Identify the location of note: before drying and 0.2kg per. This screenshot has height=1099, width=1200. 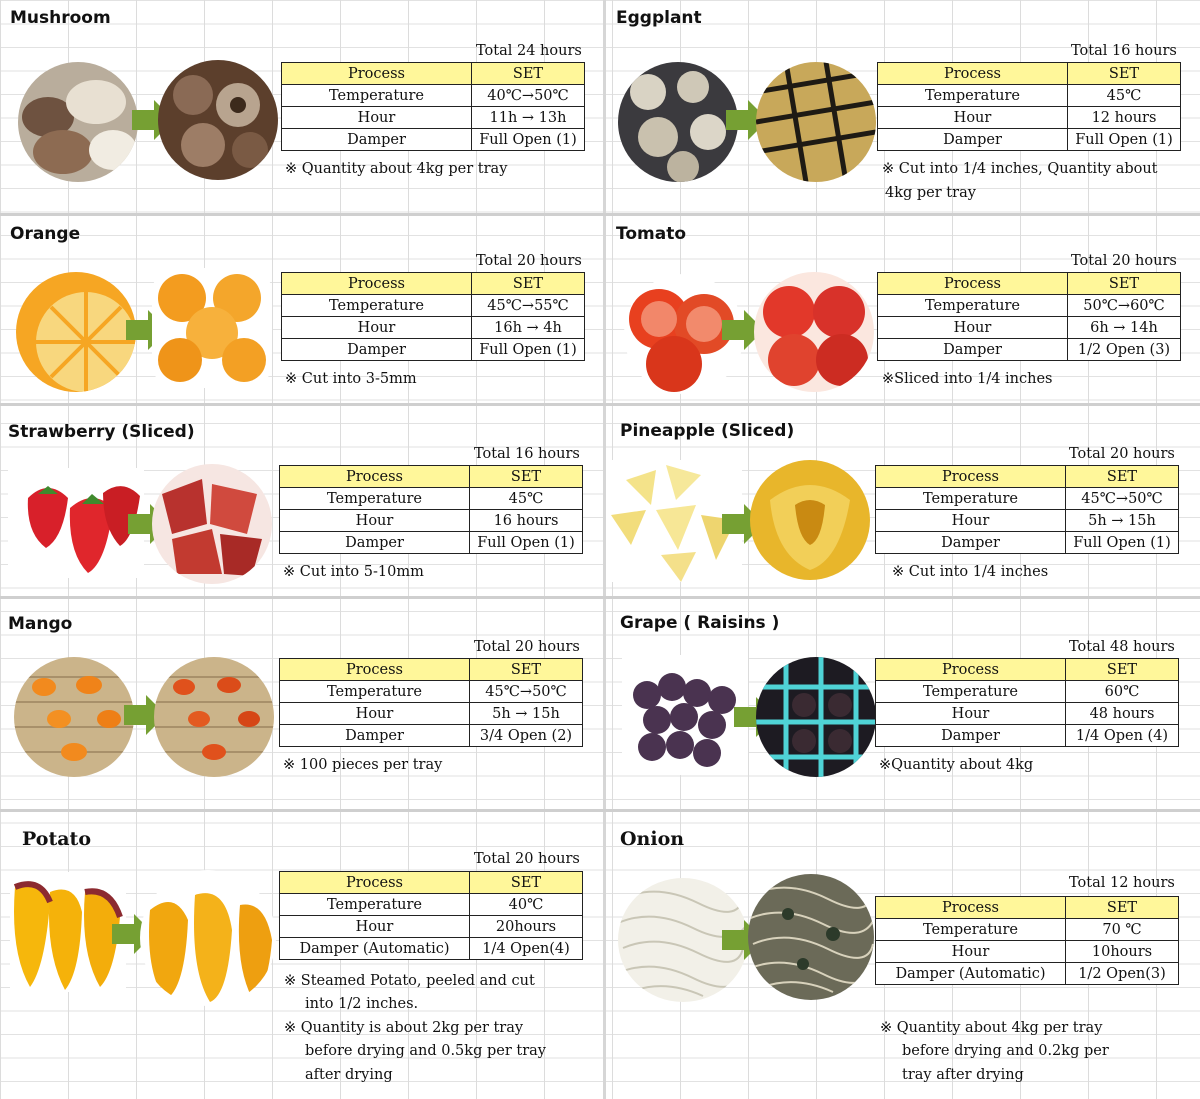
(1005, 1051).